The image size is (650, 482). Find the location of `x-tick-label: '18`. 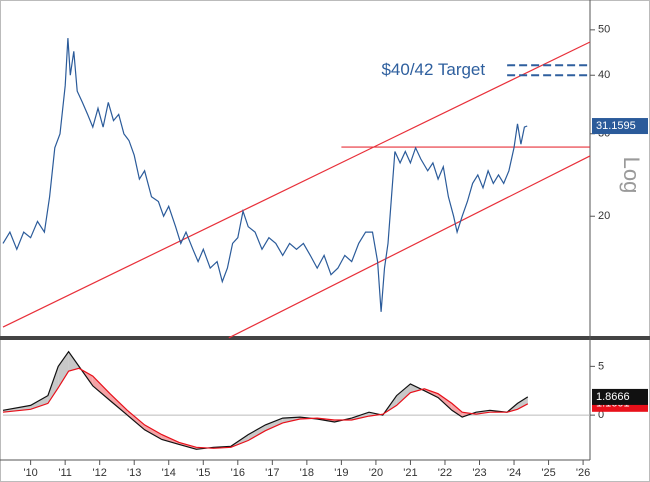

x-tick-label: '18 is located at coordinates (307, 473).